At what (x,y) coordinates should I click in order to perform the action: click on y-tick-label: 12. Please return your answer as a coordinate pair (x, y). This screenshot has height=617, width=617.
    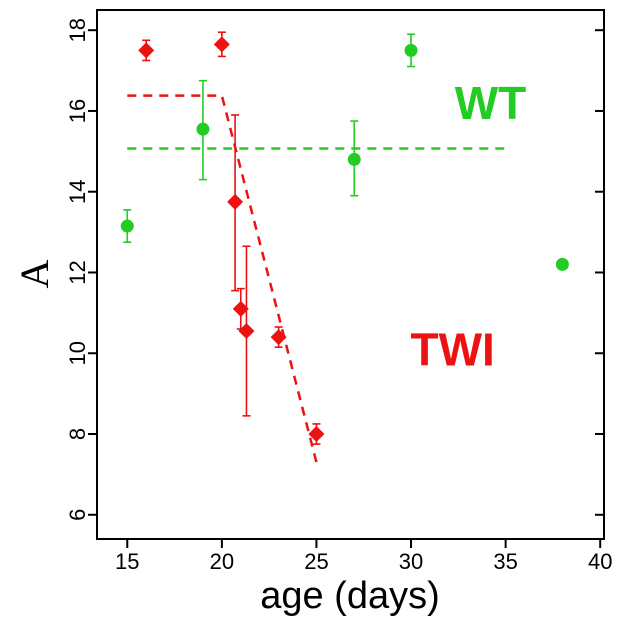
    Looking at the image, I should click on (77, 272).